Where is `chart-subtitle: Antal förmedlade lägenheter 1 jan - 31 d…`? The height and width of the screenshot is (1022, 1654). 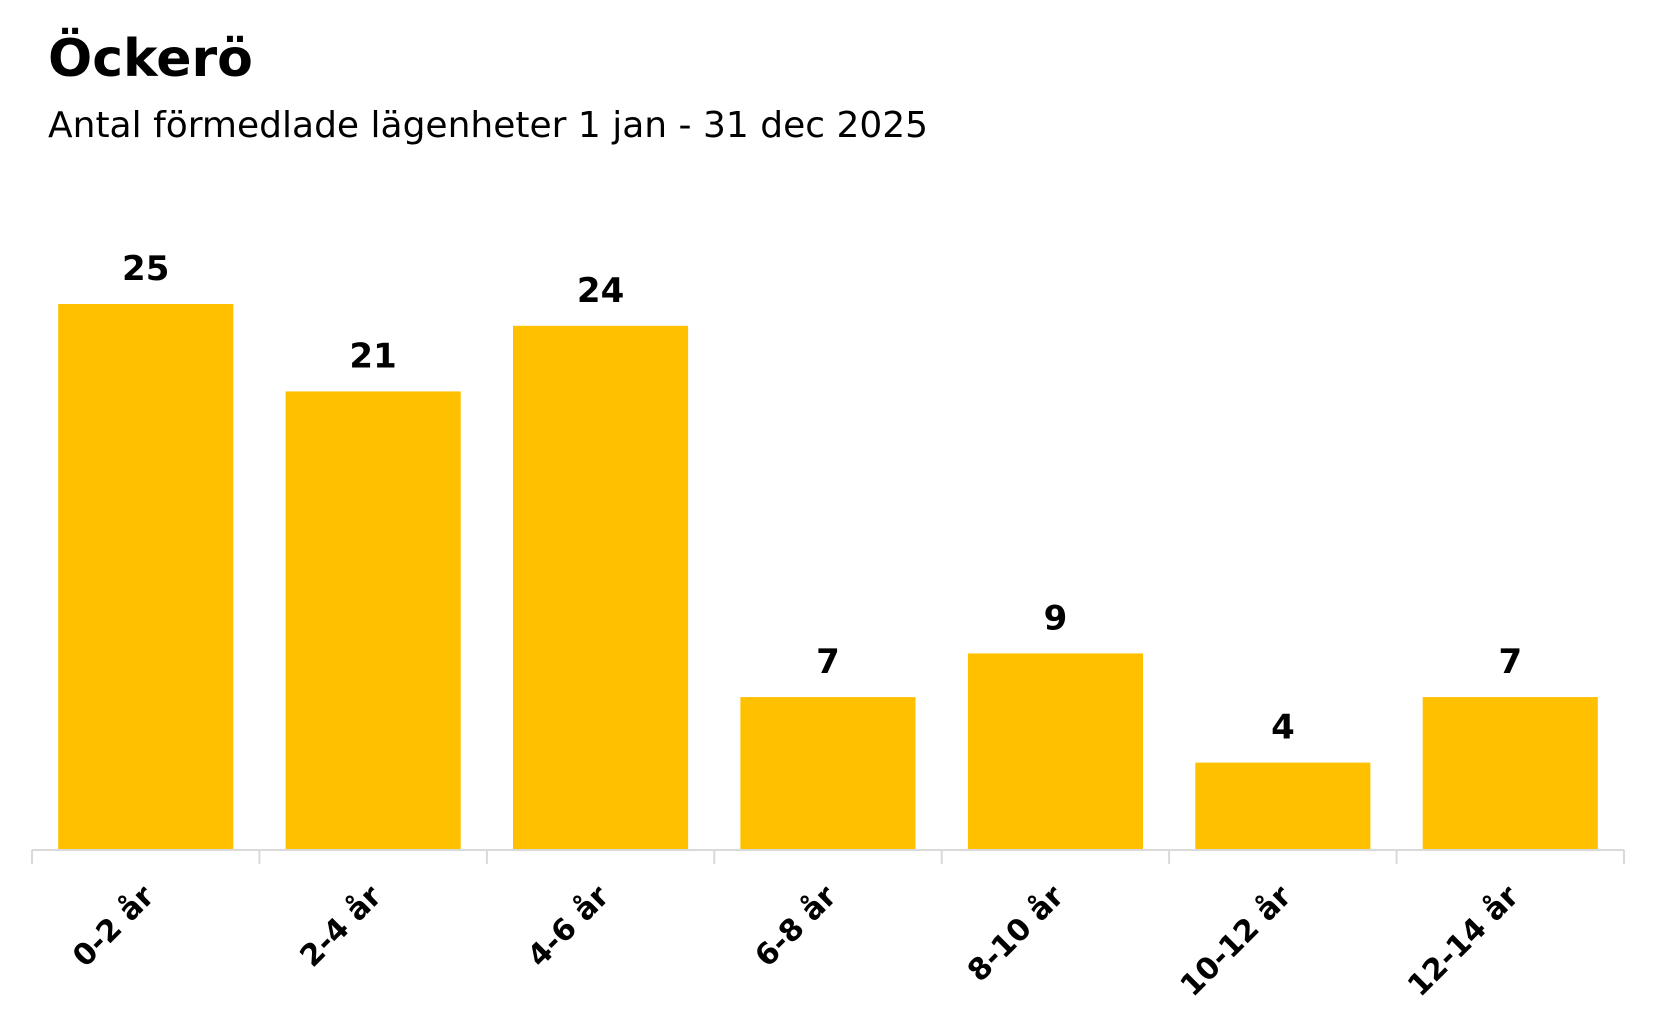 chart-subtitle: Antal förmedlade lägenheter 1 jan - 31 d… is located at coordinates (488, 125).